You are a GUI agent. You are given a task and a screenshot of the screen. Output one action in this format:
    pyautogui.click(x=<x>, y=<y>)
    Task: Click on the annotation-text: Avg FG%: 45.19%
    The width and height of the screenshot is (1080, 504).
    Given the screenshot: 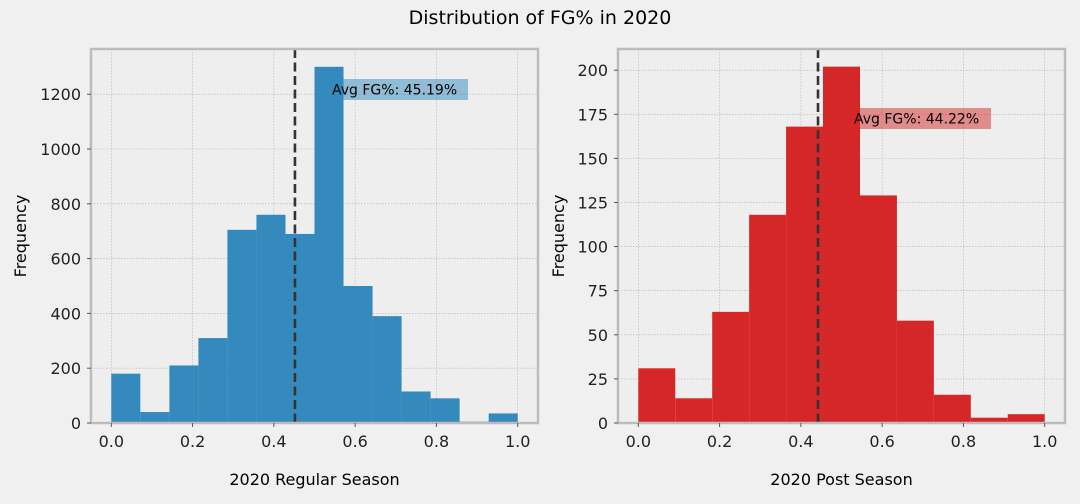 What is the action you would take?
    pyautogui.click(x=394, y=91)
    